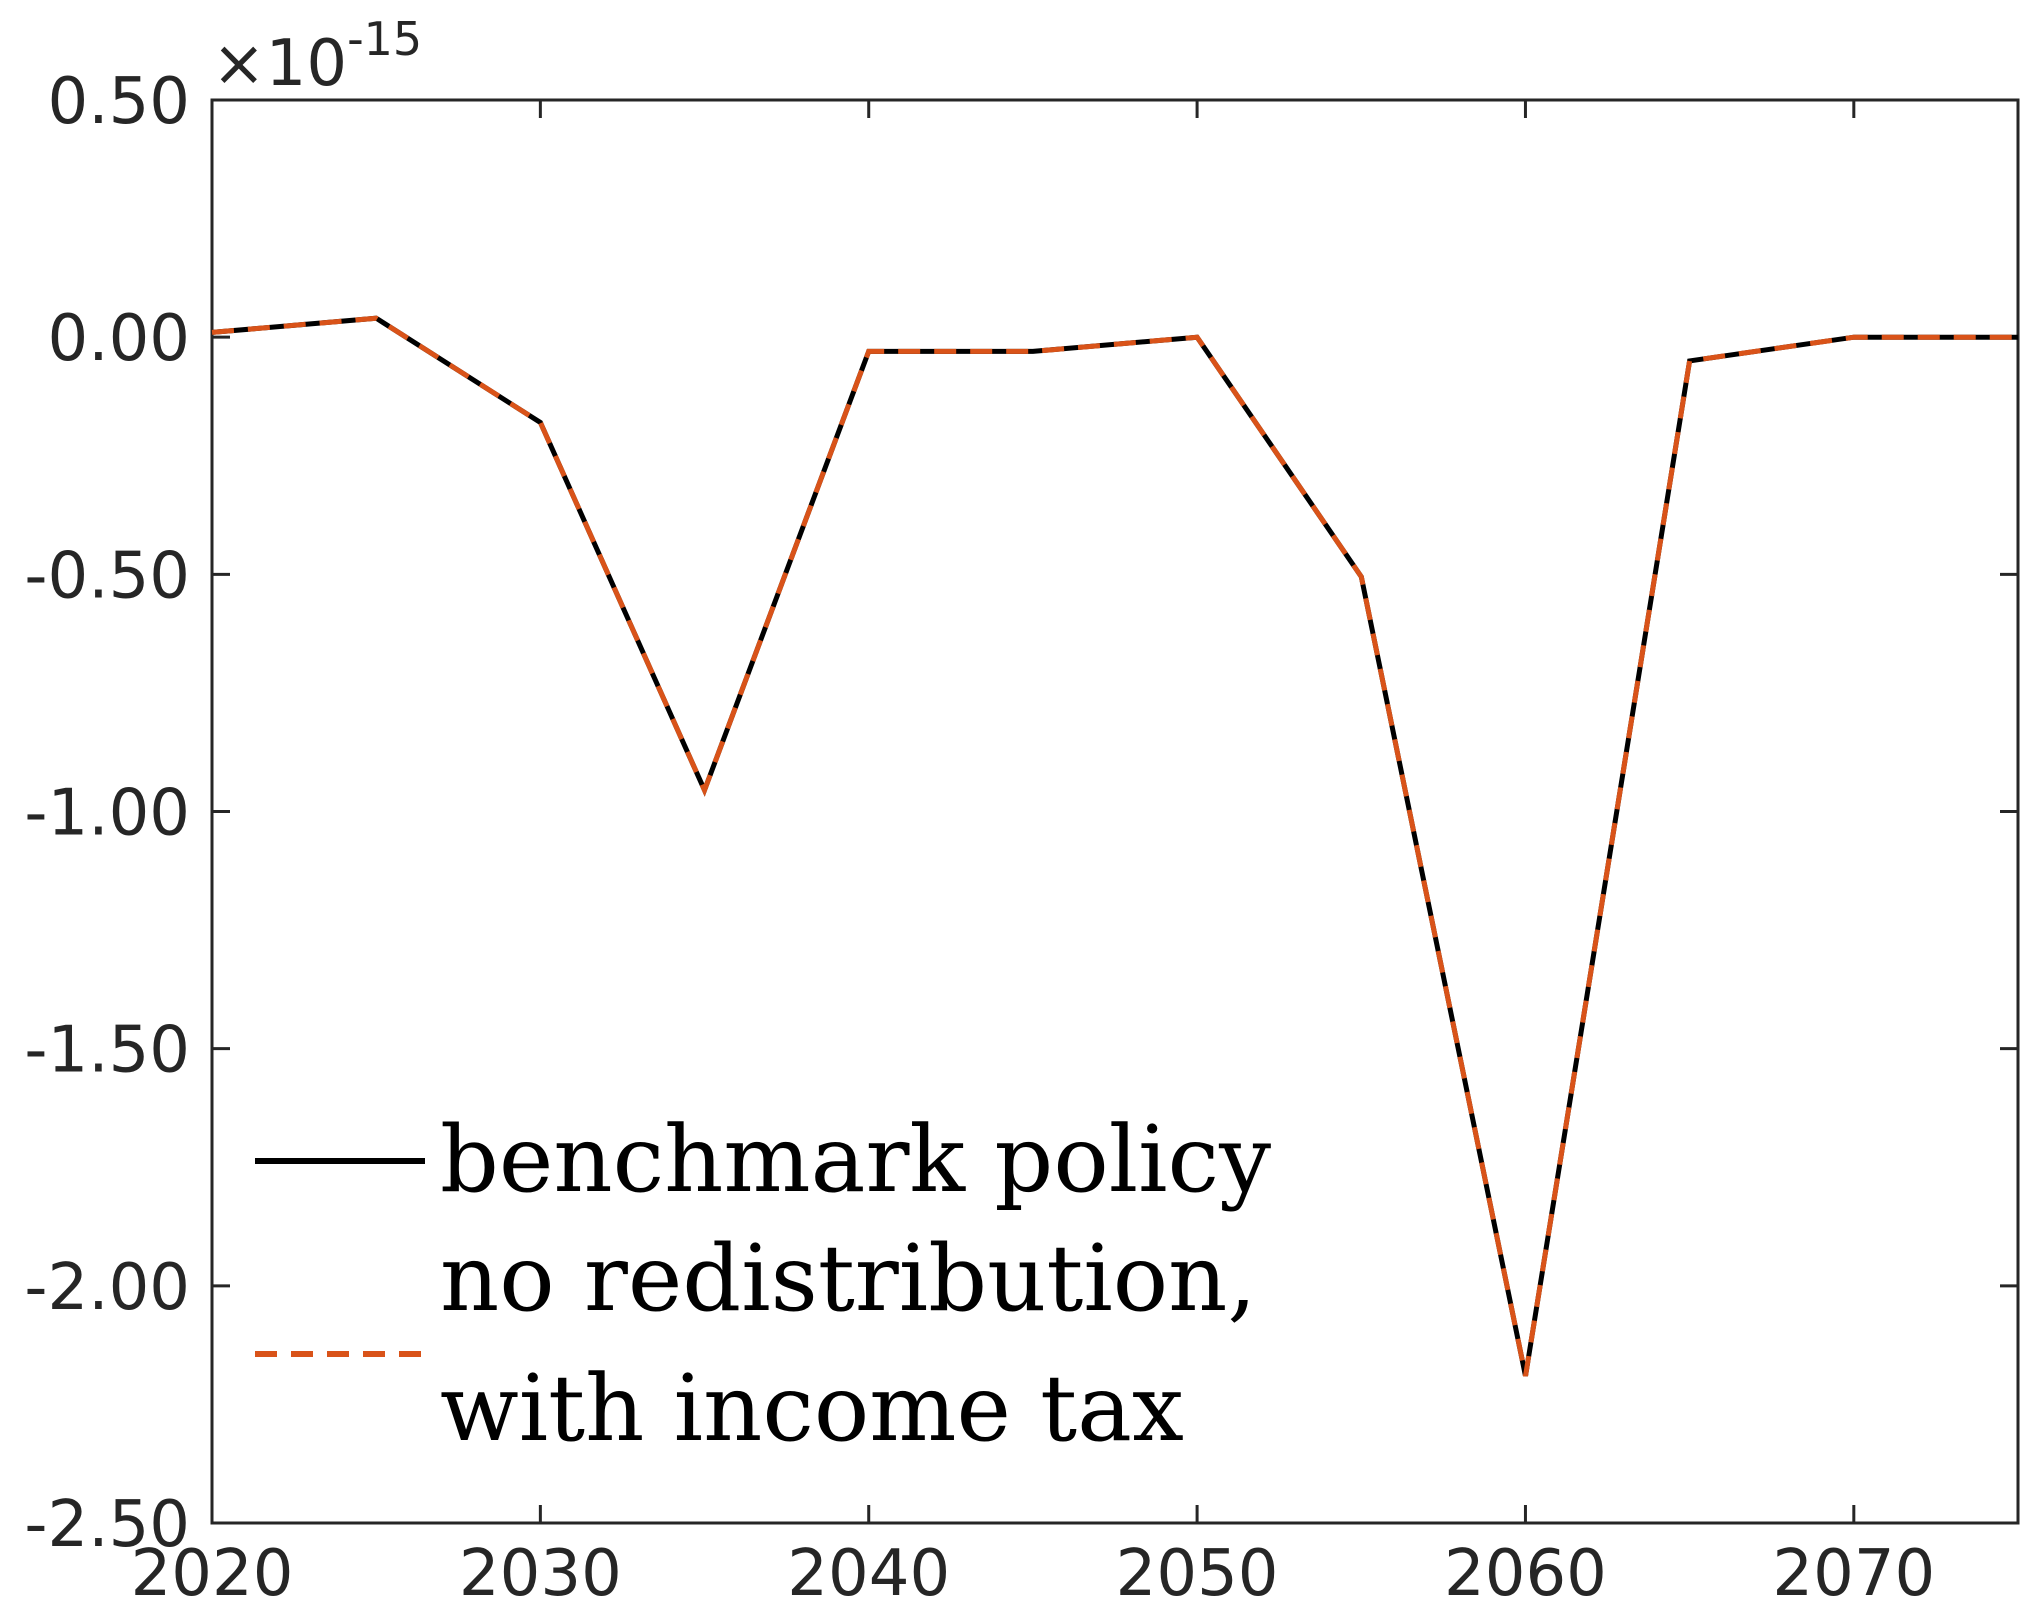 Image resolution: width=2023 pixels, height=1622 pixels. Describe the element at coordinates (848, 1278) in the screenshot. I see `legend-label-no-redistribution-line1: no redistribution,` at that location.